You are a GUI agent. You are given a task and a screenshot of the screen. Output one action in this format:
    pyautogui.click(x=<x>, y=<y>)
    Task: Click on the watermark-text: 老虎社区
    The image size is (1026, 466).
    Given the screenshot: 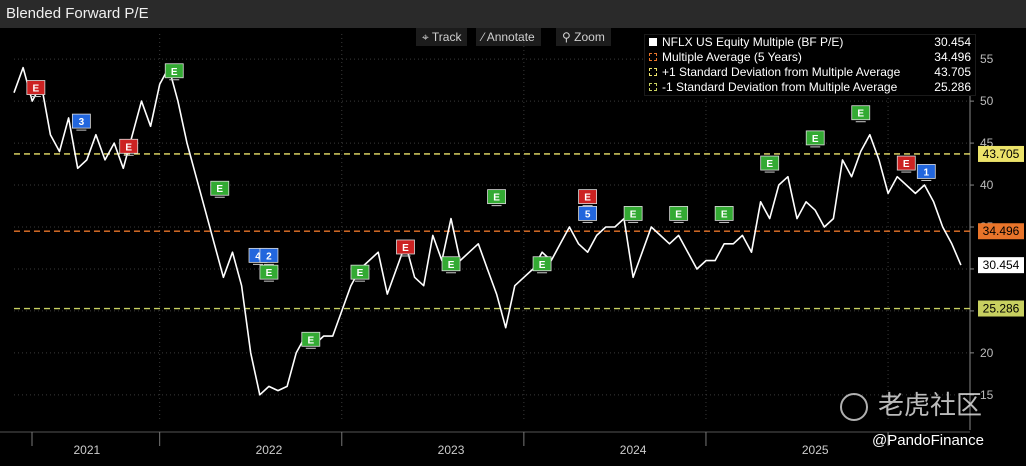 What is the action you would take?
    pyautogui.click(x=930, y=405)
    